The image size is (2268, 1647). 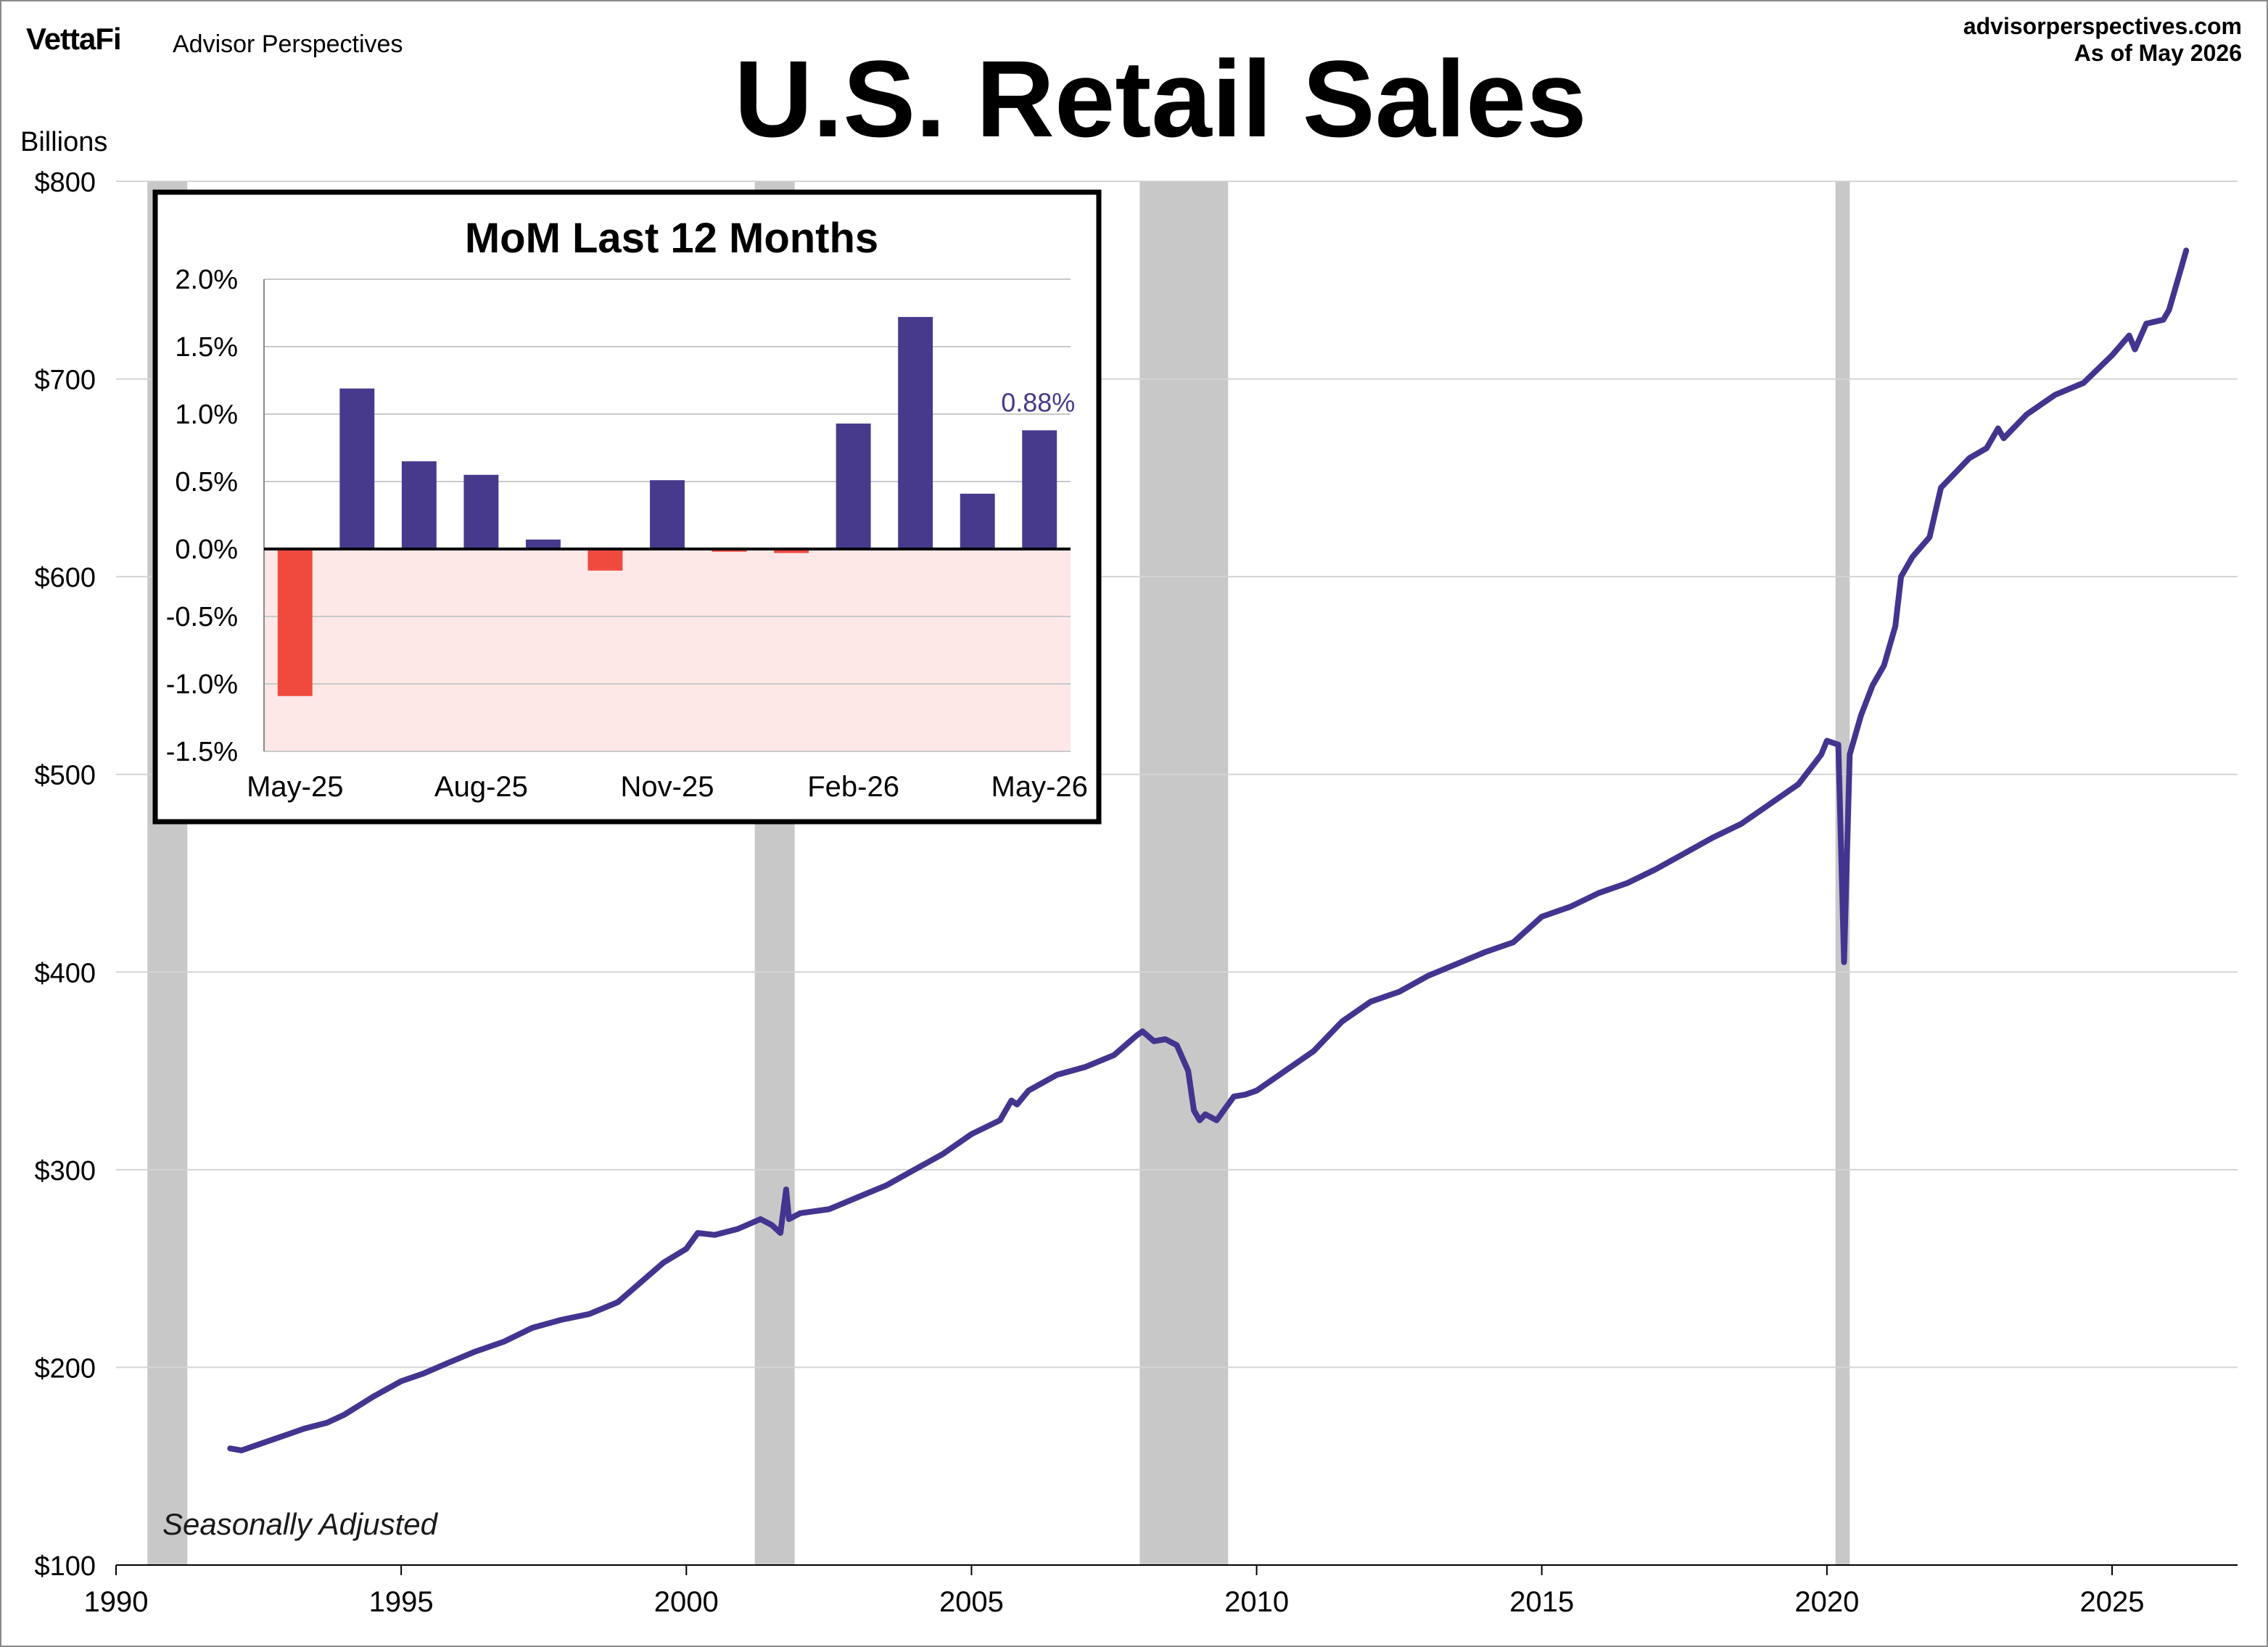 I want to click on inset-x-axis: May-25 Aug-25 Nov-25 Feb-26 May-26, so click(x=667, y=787).